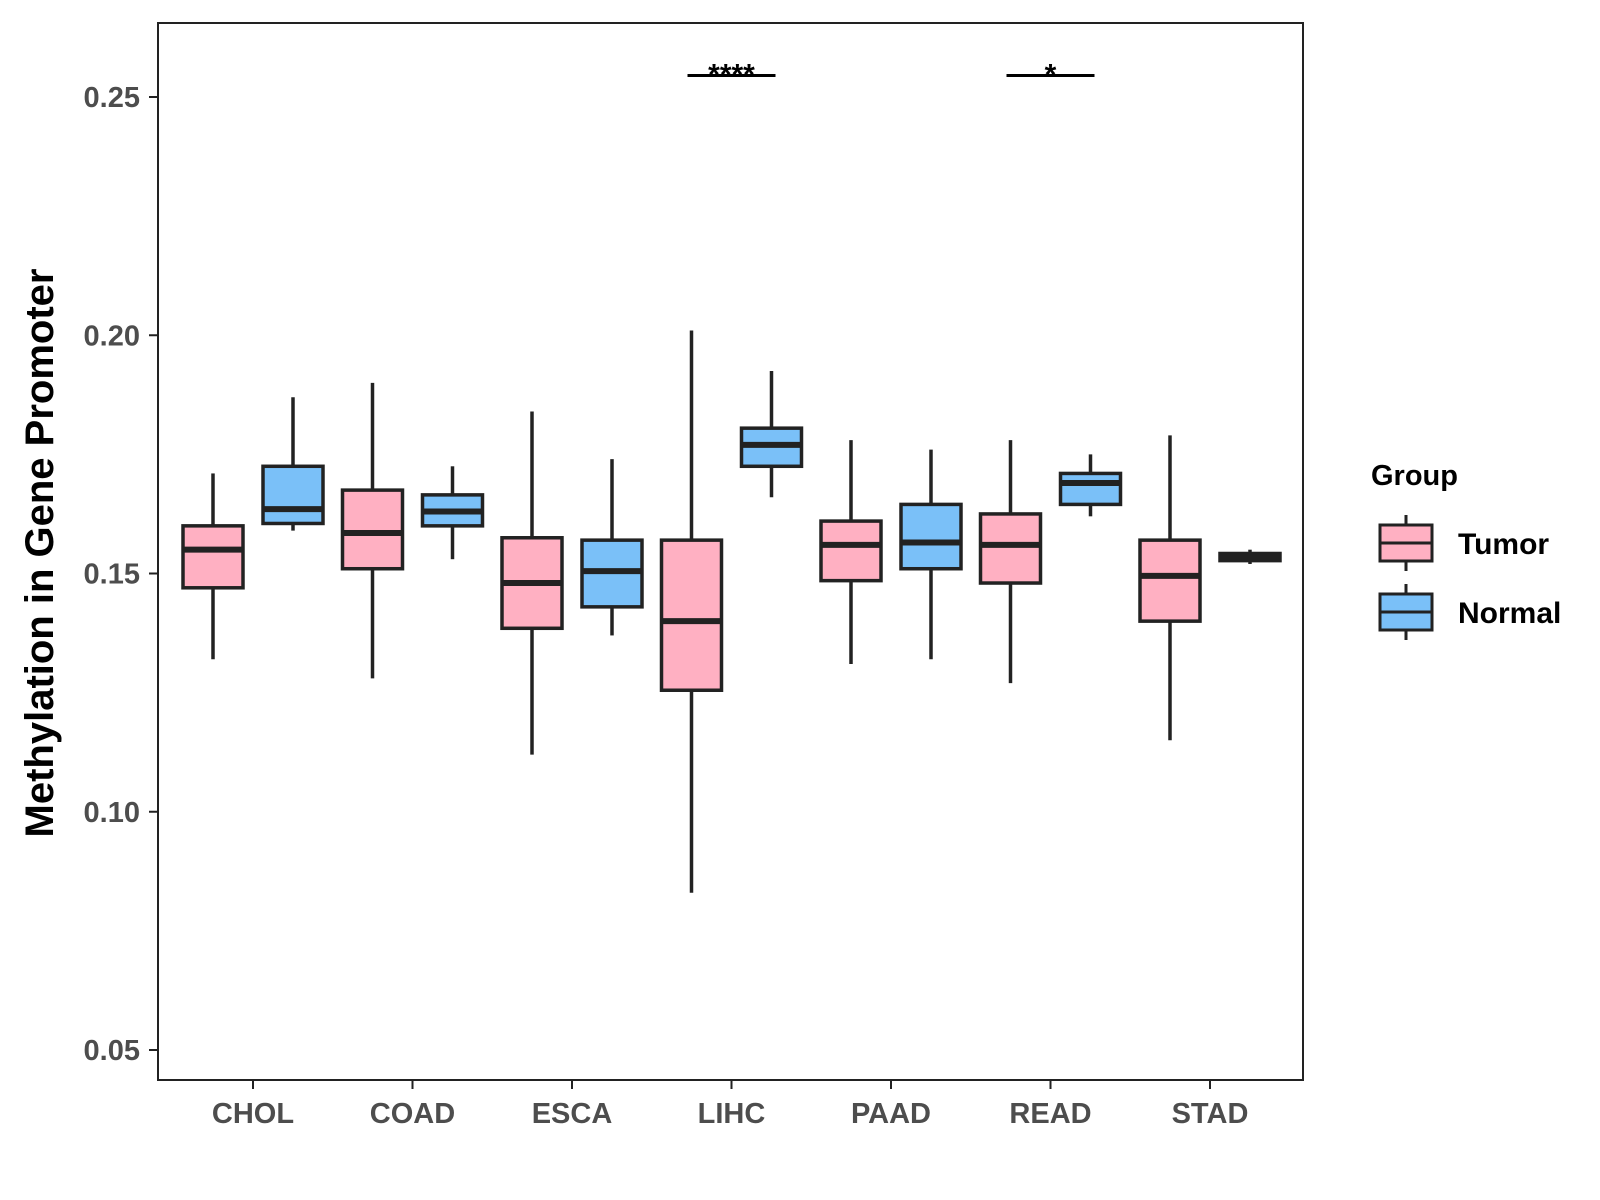 This screenshot has height=1200, width=1600. What do you see at coordinates (1414, 476) in the screenshot?
I see `legend-title: Group` at bounding box center [1414, 476].